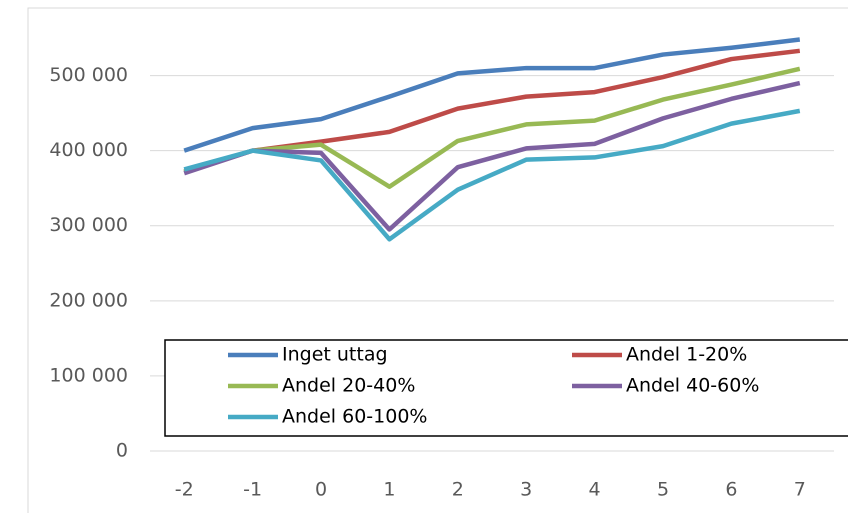 The width and height of the screenshot is (848, 513). Describe the element at coordinates (335, 355) in the screenshot. I see `legend-label: Inget uttag` at that location.